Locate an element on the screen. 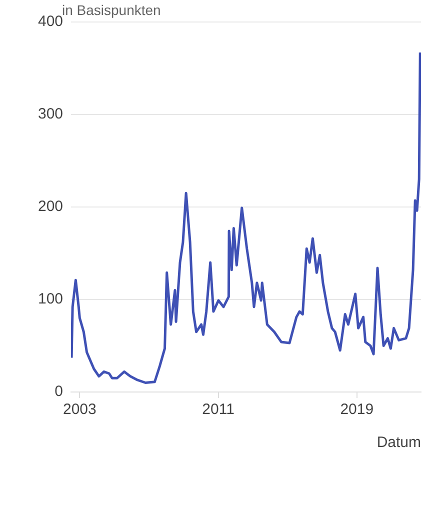  y-tick-label: 400 is located at coordinates (51, 21).